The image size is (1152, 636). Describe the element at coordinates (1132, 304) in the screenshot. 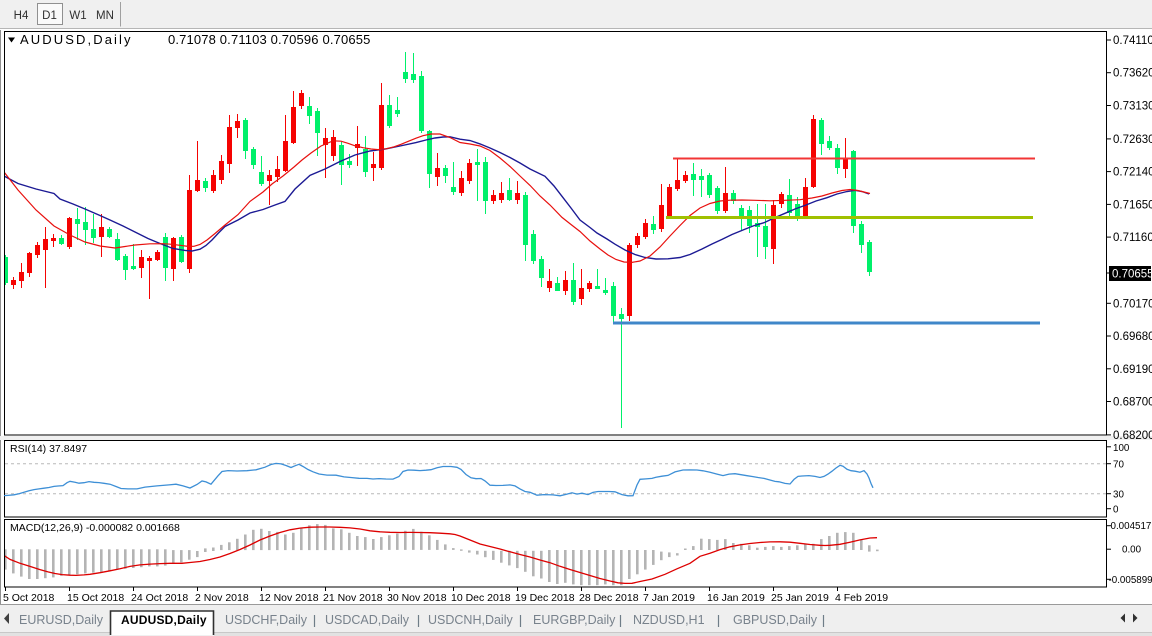

I see `svg-text: 0.70170` at that location.